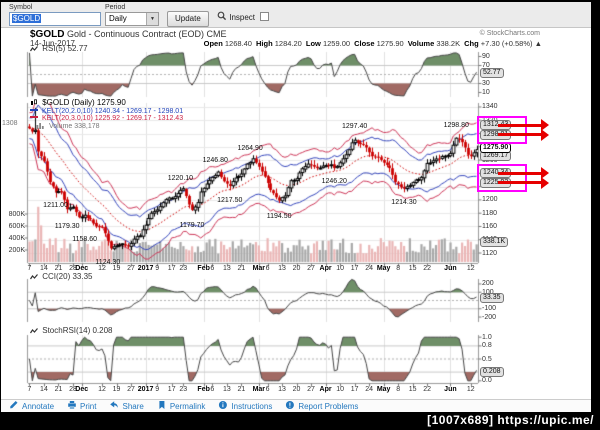 The height and width of the screenshot is (430, 600). Describe the element at coordinates (188, 19) in the screenshot. I see `update-button: Update` at that location.